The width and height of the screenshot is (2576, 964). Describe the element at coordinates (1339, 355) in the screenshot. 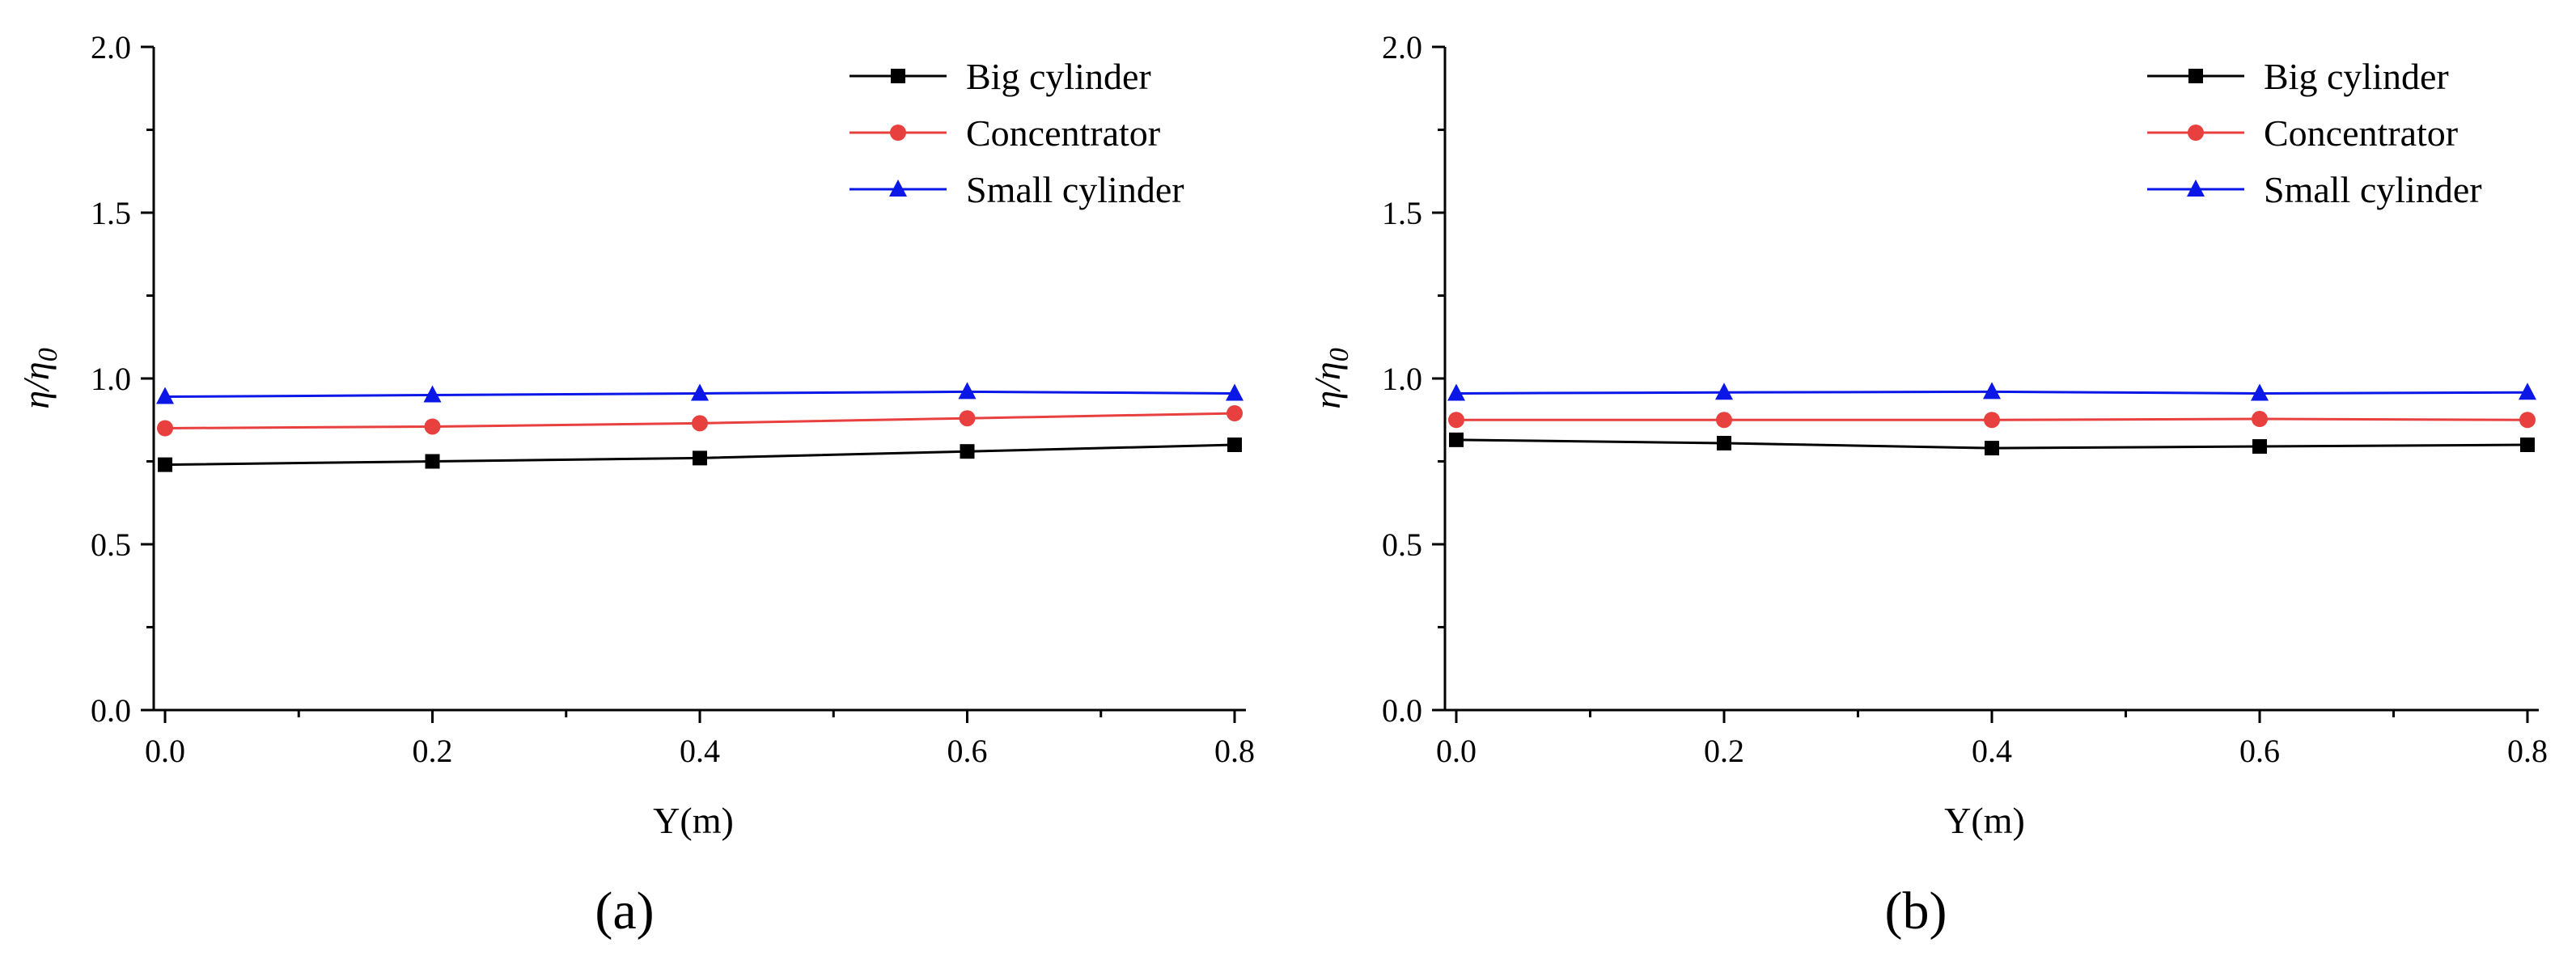

I see `y-axis-label-sub-b: 0` at that location.